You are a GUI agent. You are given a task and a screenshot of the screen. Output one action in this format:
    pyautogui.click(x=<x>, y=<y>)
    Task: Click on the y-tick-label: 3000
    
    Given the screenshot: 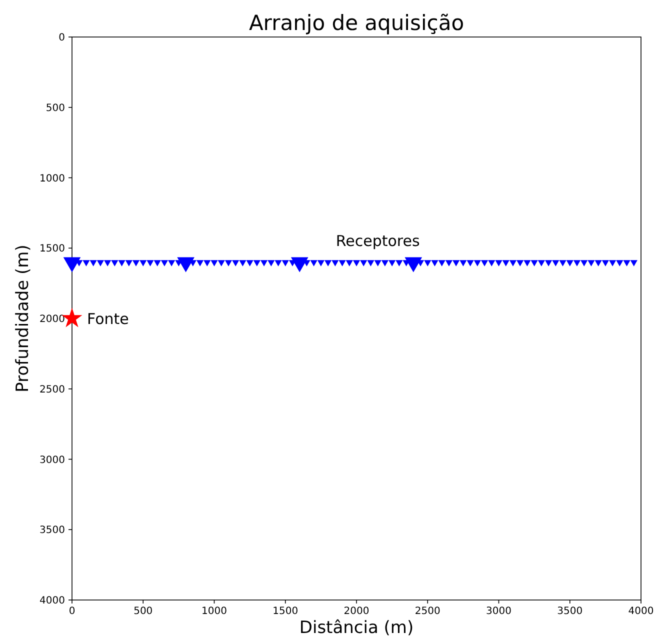 What is the action you would take?
    pyautogui.click(x=52, y=460)
    